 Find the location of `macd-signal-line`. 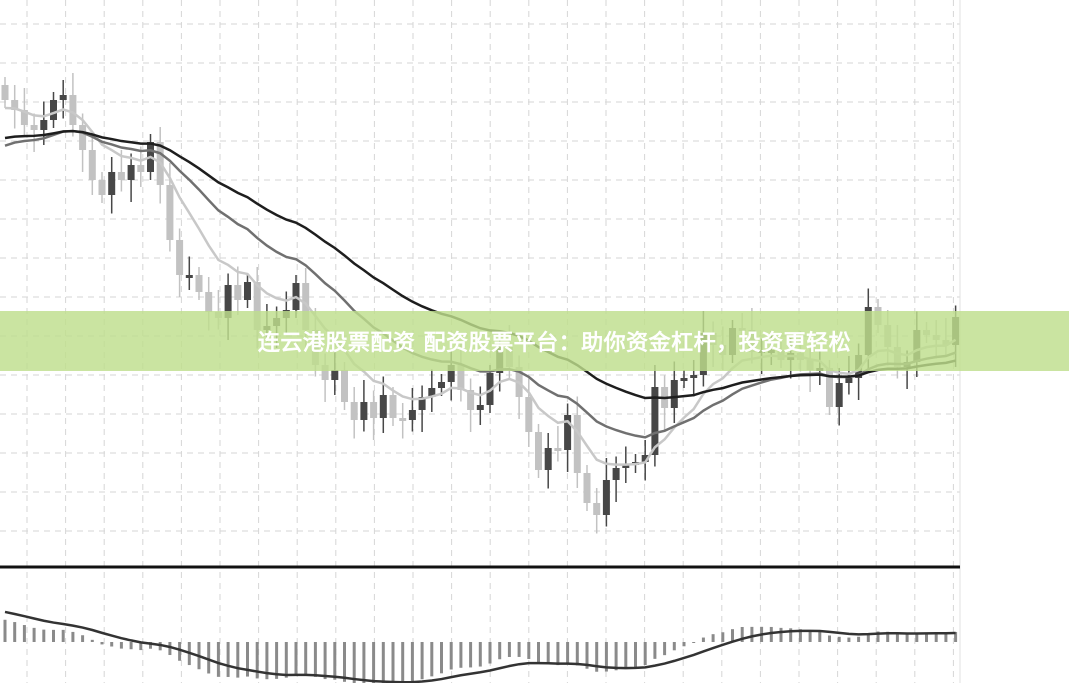

macd-signal-line is located at coordinates (480, 646).